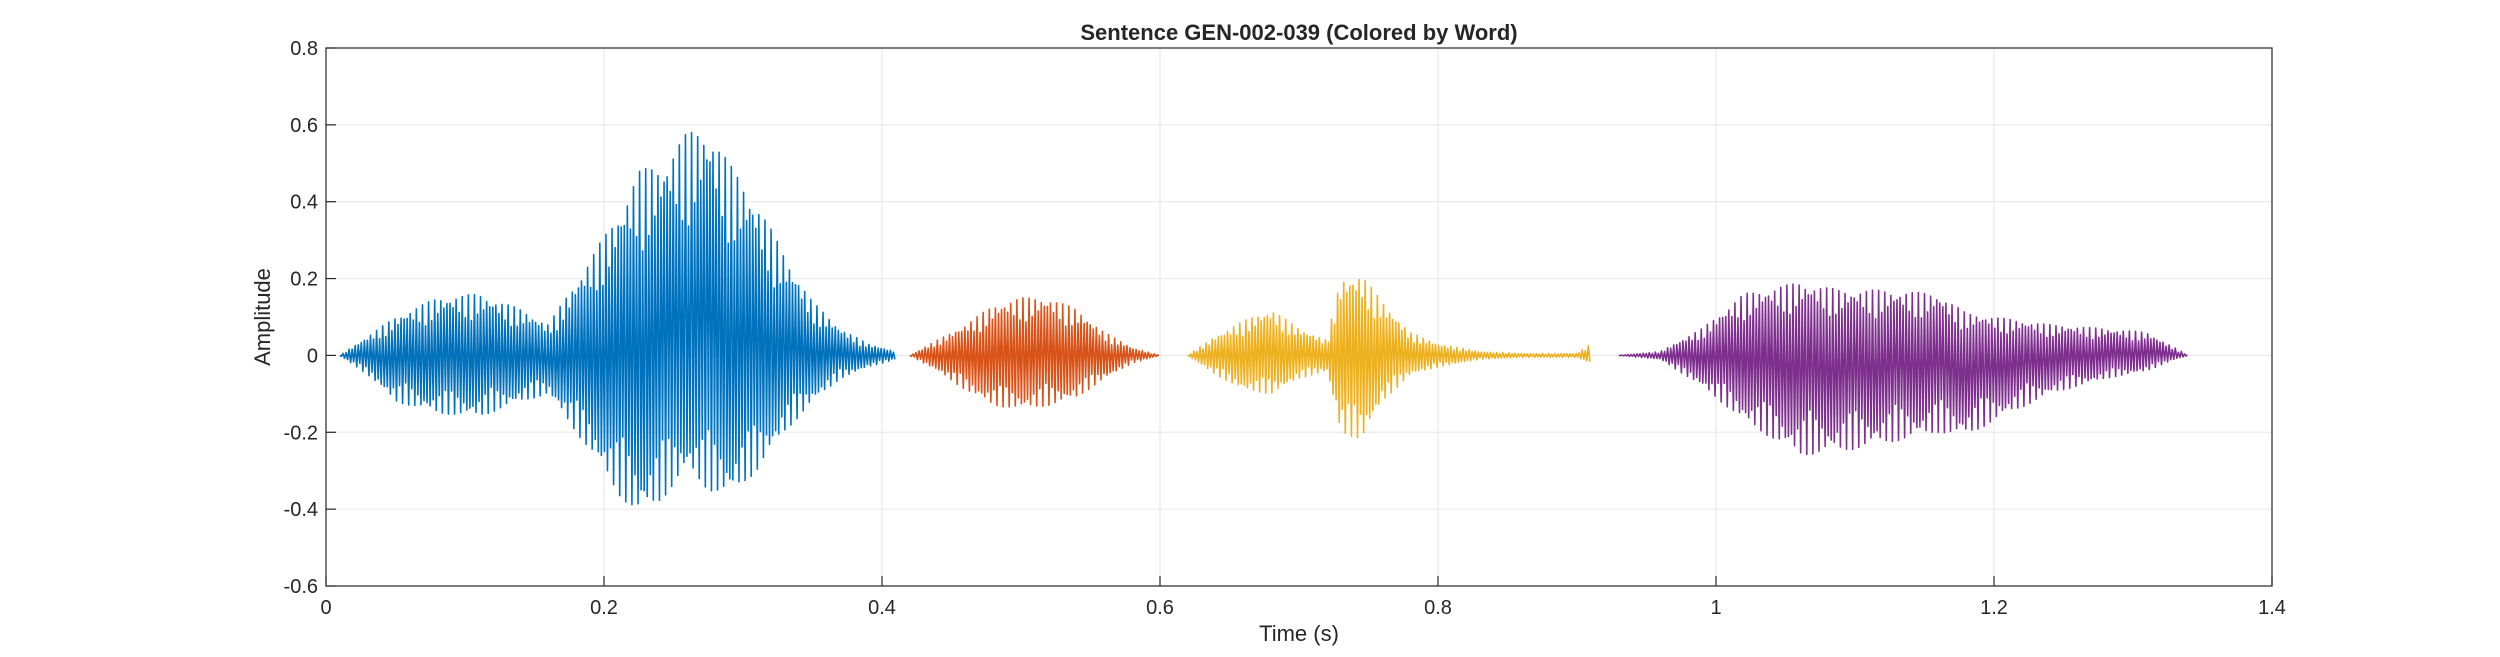 This screenshot has width=2500, height=657. Describe the element at coordinates (312, 356) in the screenshot. I see `y-tick-label: 0` at that location.